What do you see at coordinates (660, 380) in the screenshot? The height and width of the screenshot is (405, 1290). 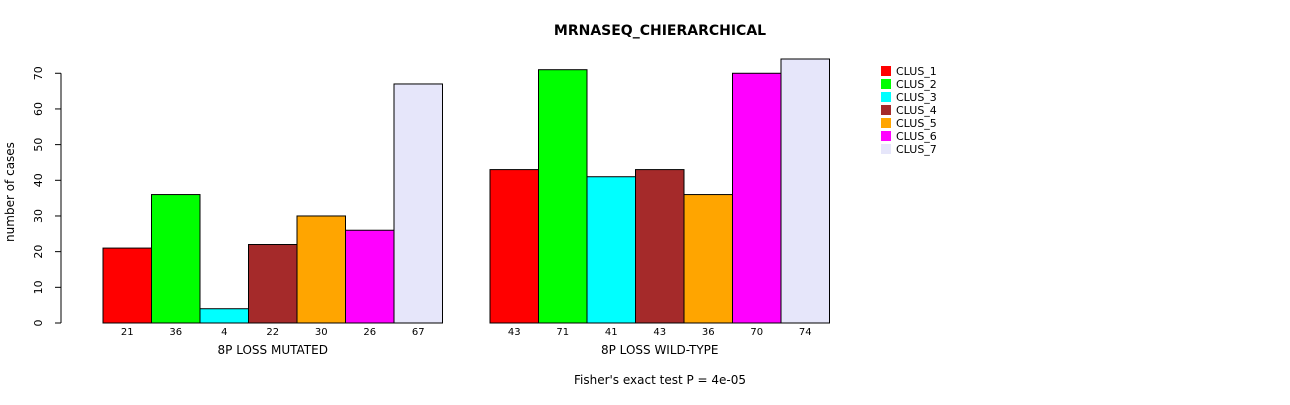 I see `fisher-test-footnote: Fisher's exact test P = 4e-05` at bounding box center [660, 380].